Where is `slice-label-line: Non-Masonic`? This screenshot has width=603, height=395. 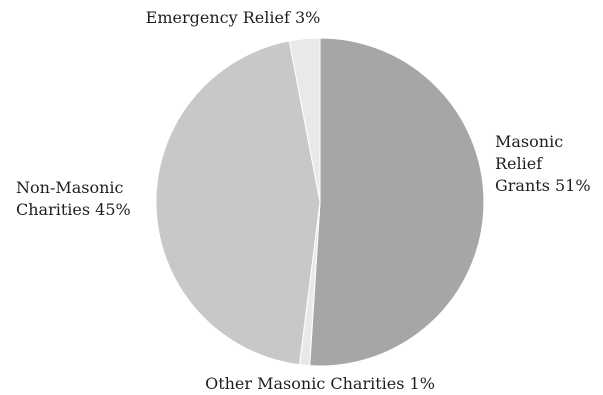 slice-label-line: Non-Masonic is located at coordinates (70, 187).